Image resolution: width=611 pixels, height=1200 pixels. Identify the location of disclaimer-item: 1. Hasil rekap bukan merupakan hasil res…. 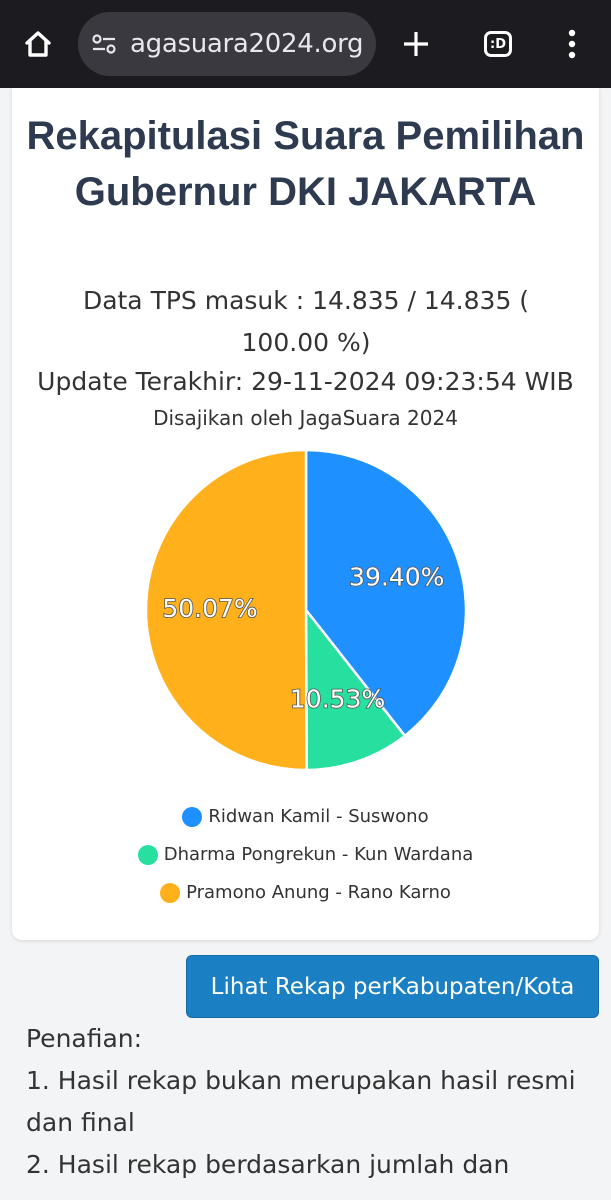
(301, 1101).